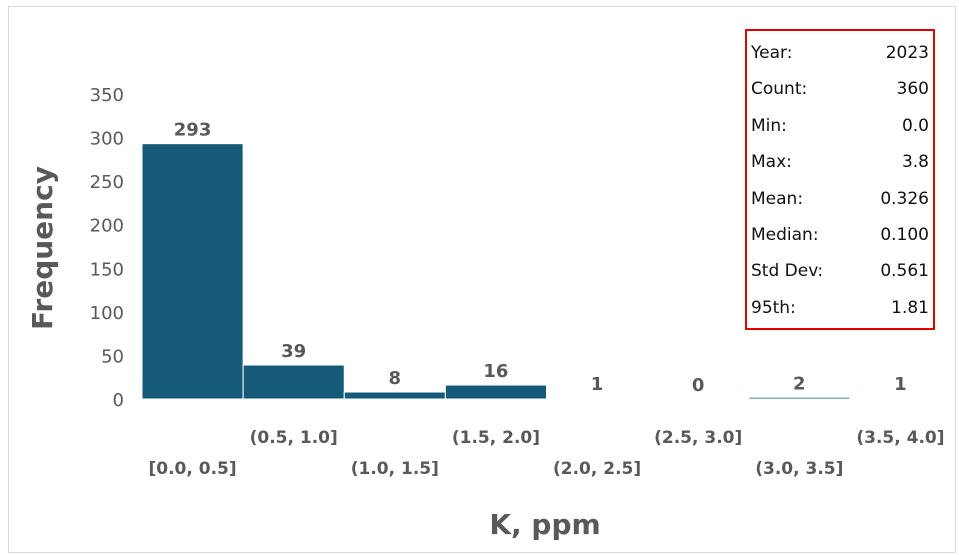 Image resolution: width=959 pixels, height=555 pixels. I want to click on stats-label: Count:, so click(779, 89).